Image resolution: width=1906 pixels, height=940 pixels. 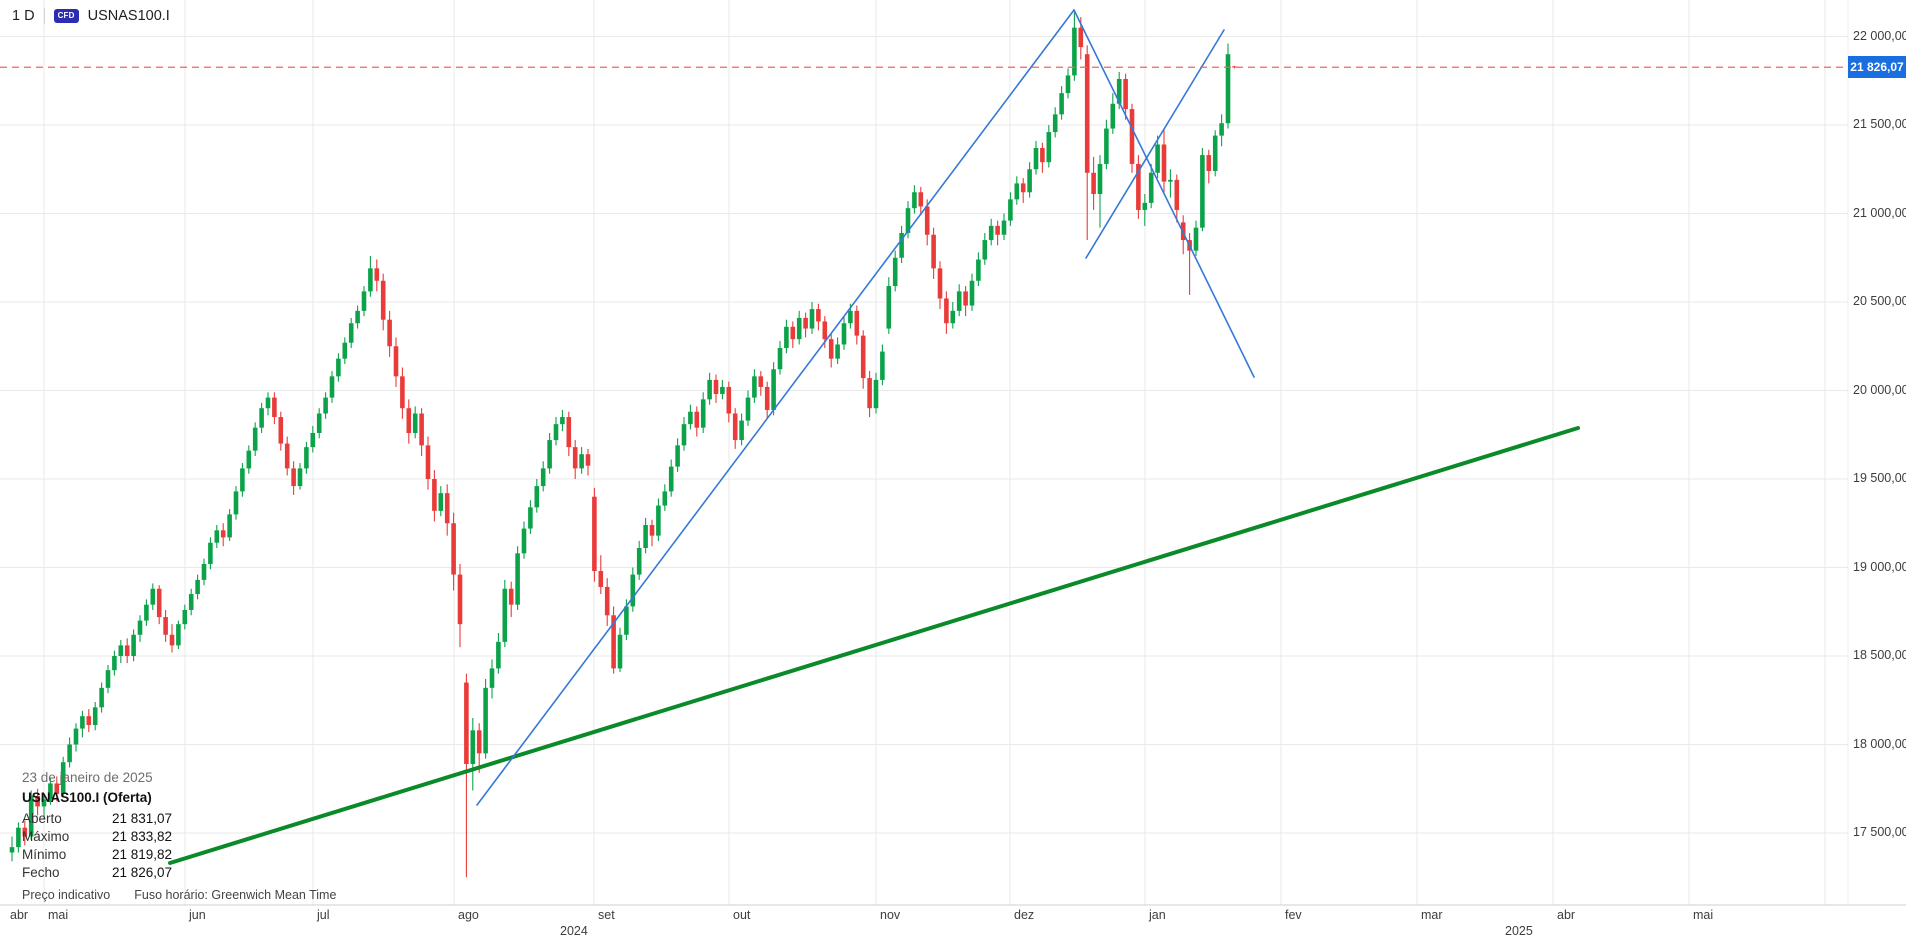 What do you see at coordinates (87, 797) in the screenshot?
I see `tooltip-title: USNAS100.I (Oferta)` at bounding box center [87, 797].